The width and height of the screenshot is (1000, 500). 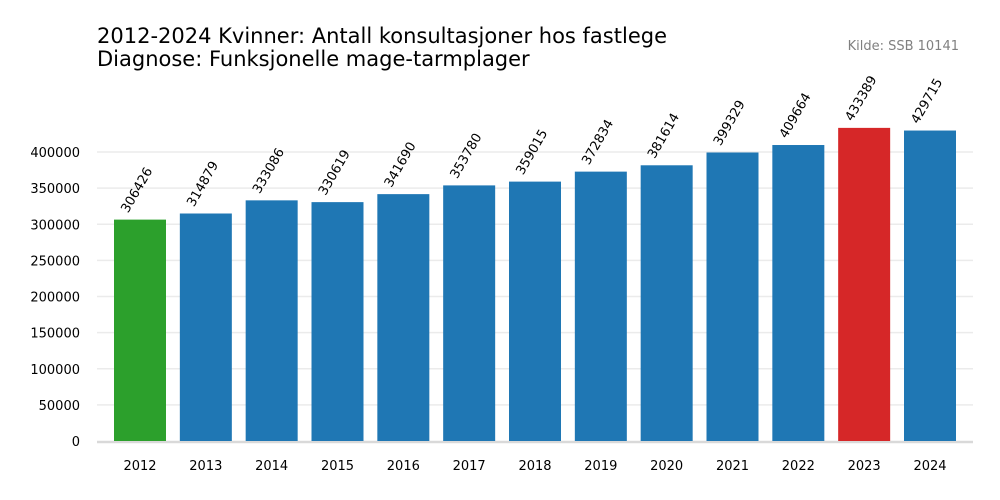 What do you see at coordinates (55, 298) in the screenshot?
I see `y-tick-label: 200000` at bounding box center [55, 298].